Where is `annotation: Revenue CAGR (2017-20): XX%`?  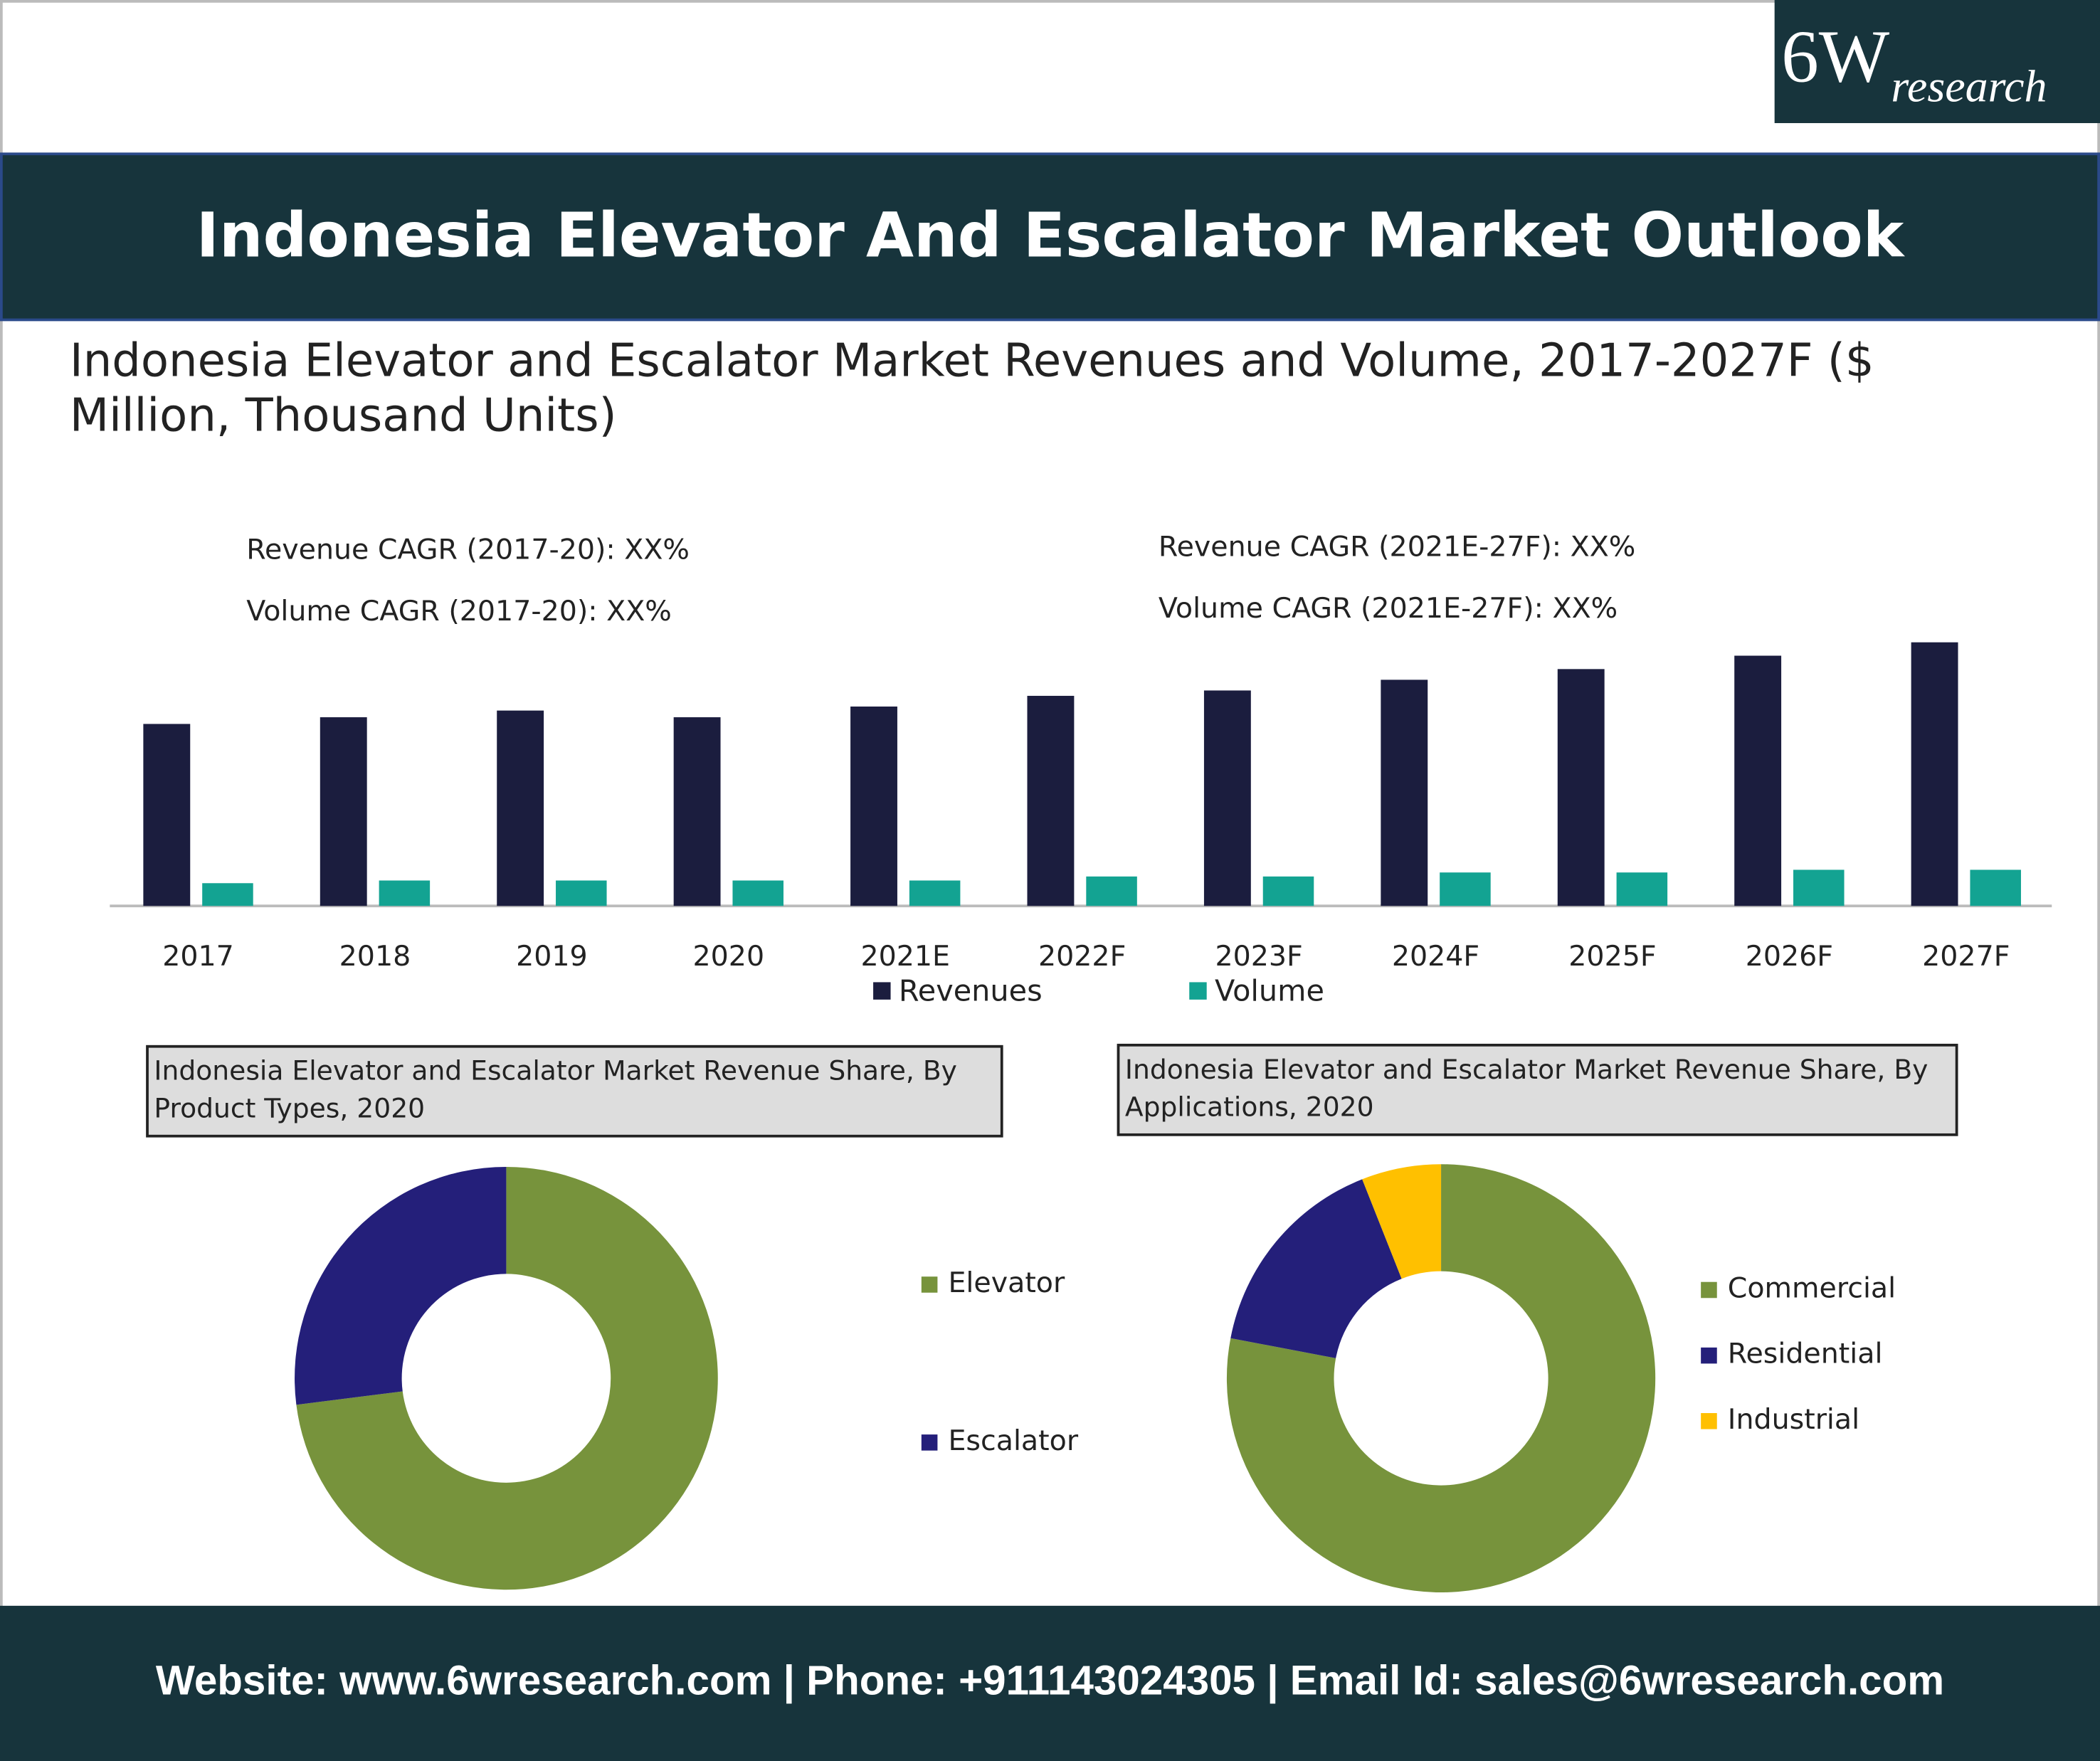
annotation: Revenue CAGR (2017-20): XX% is located at coordinates (468, 549).